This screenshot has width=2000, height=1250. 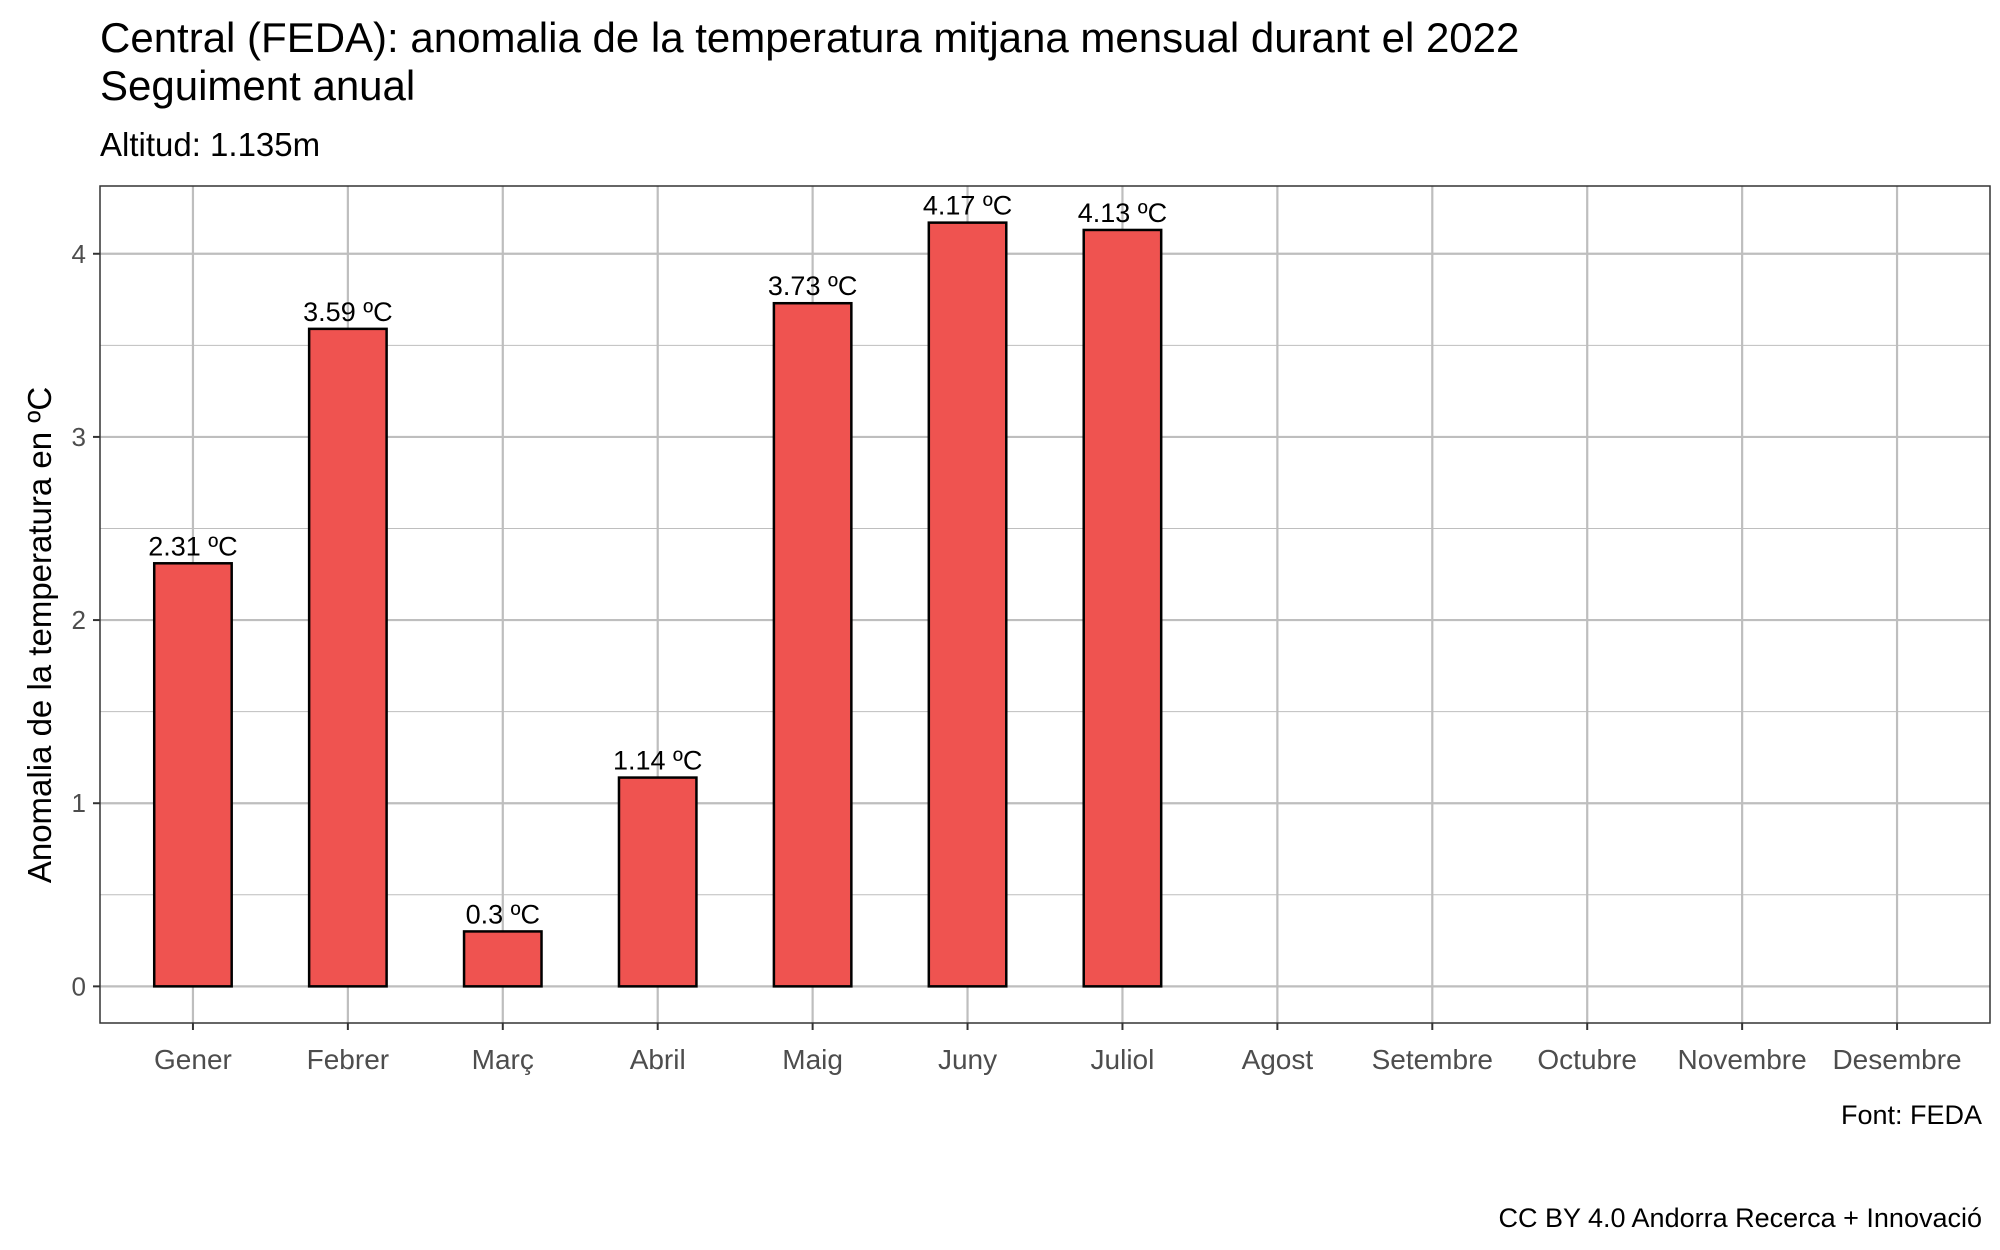 What do you see at coordinates (503, 914) in the screenshot?
I see `data-label-març: 0.3 ºC` at bounding box center [503, 914].